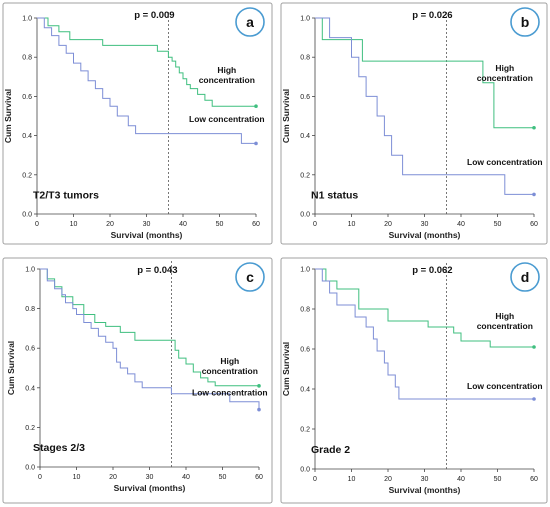 Image resolution: width=550 pixels, height=507 pixels. I want to click on panel-letter: b, so click(525, 22).